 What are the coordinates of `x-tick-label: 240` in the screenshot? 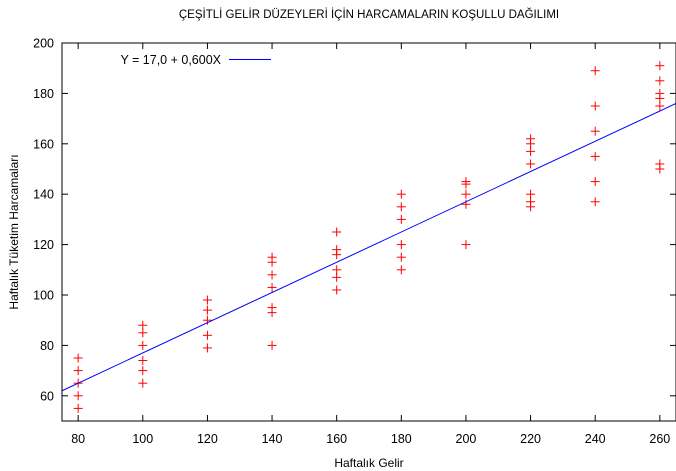 It's located at (595, 439).